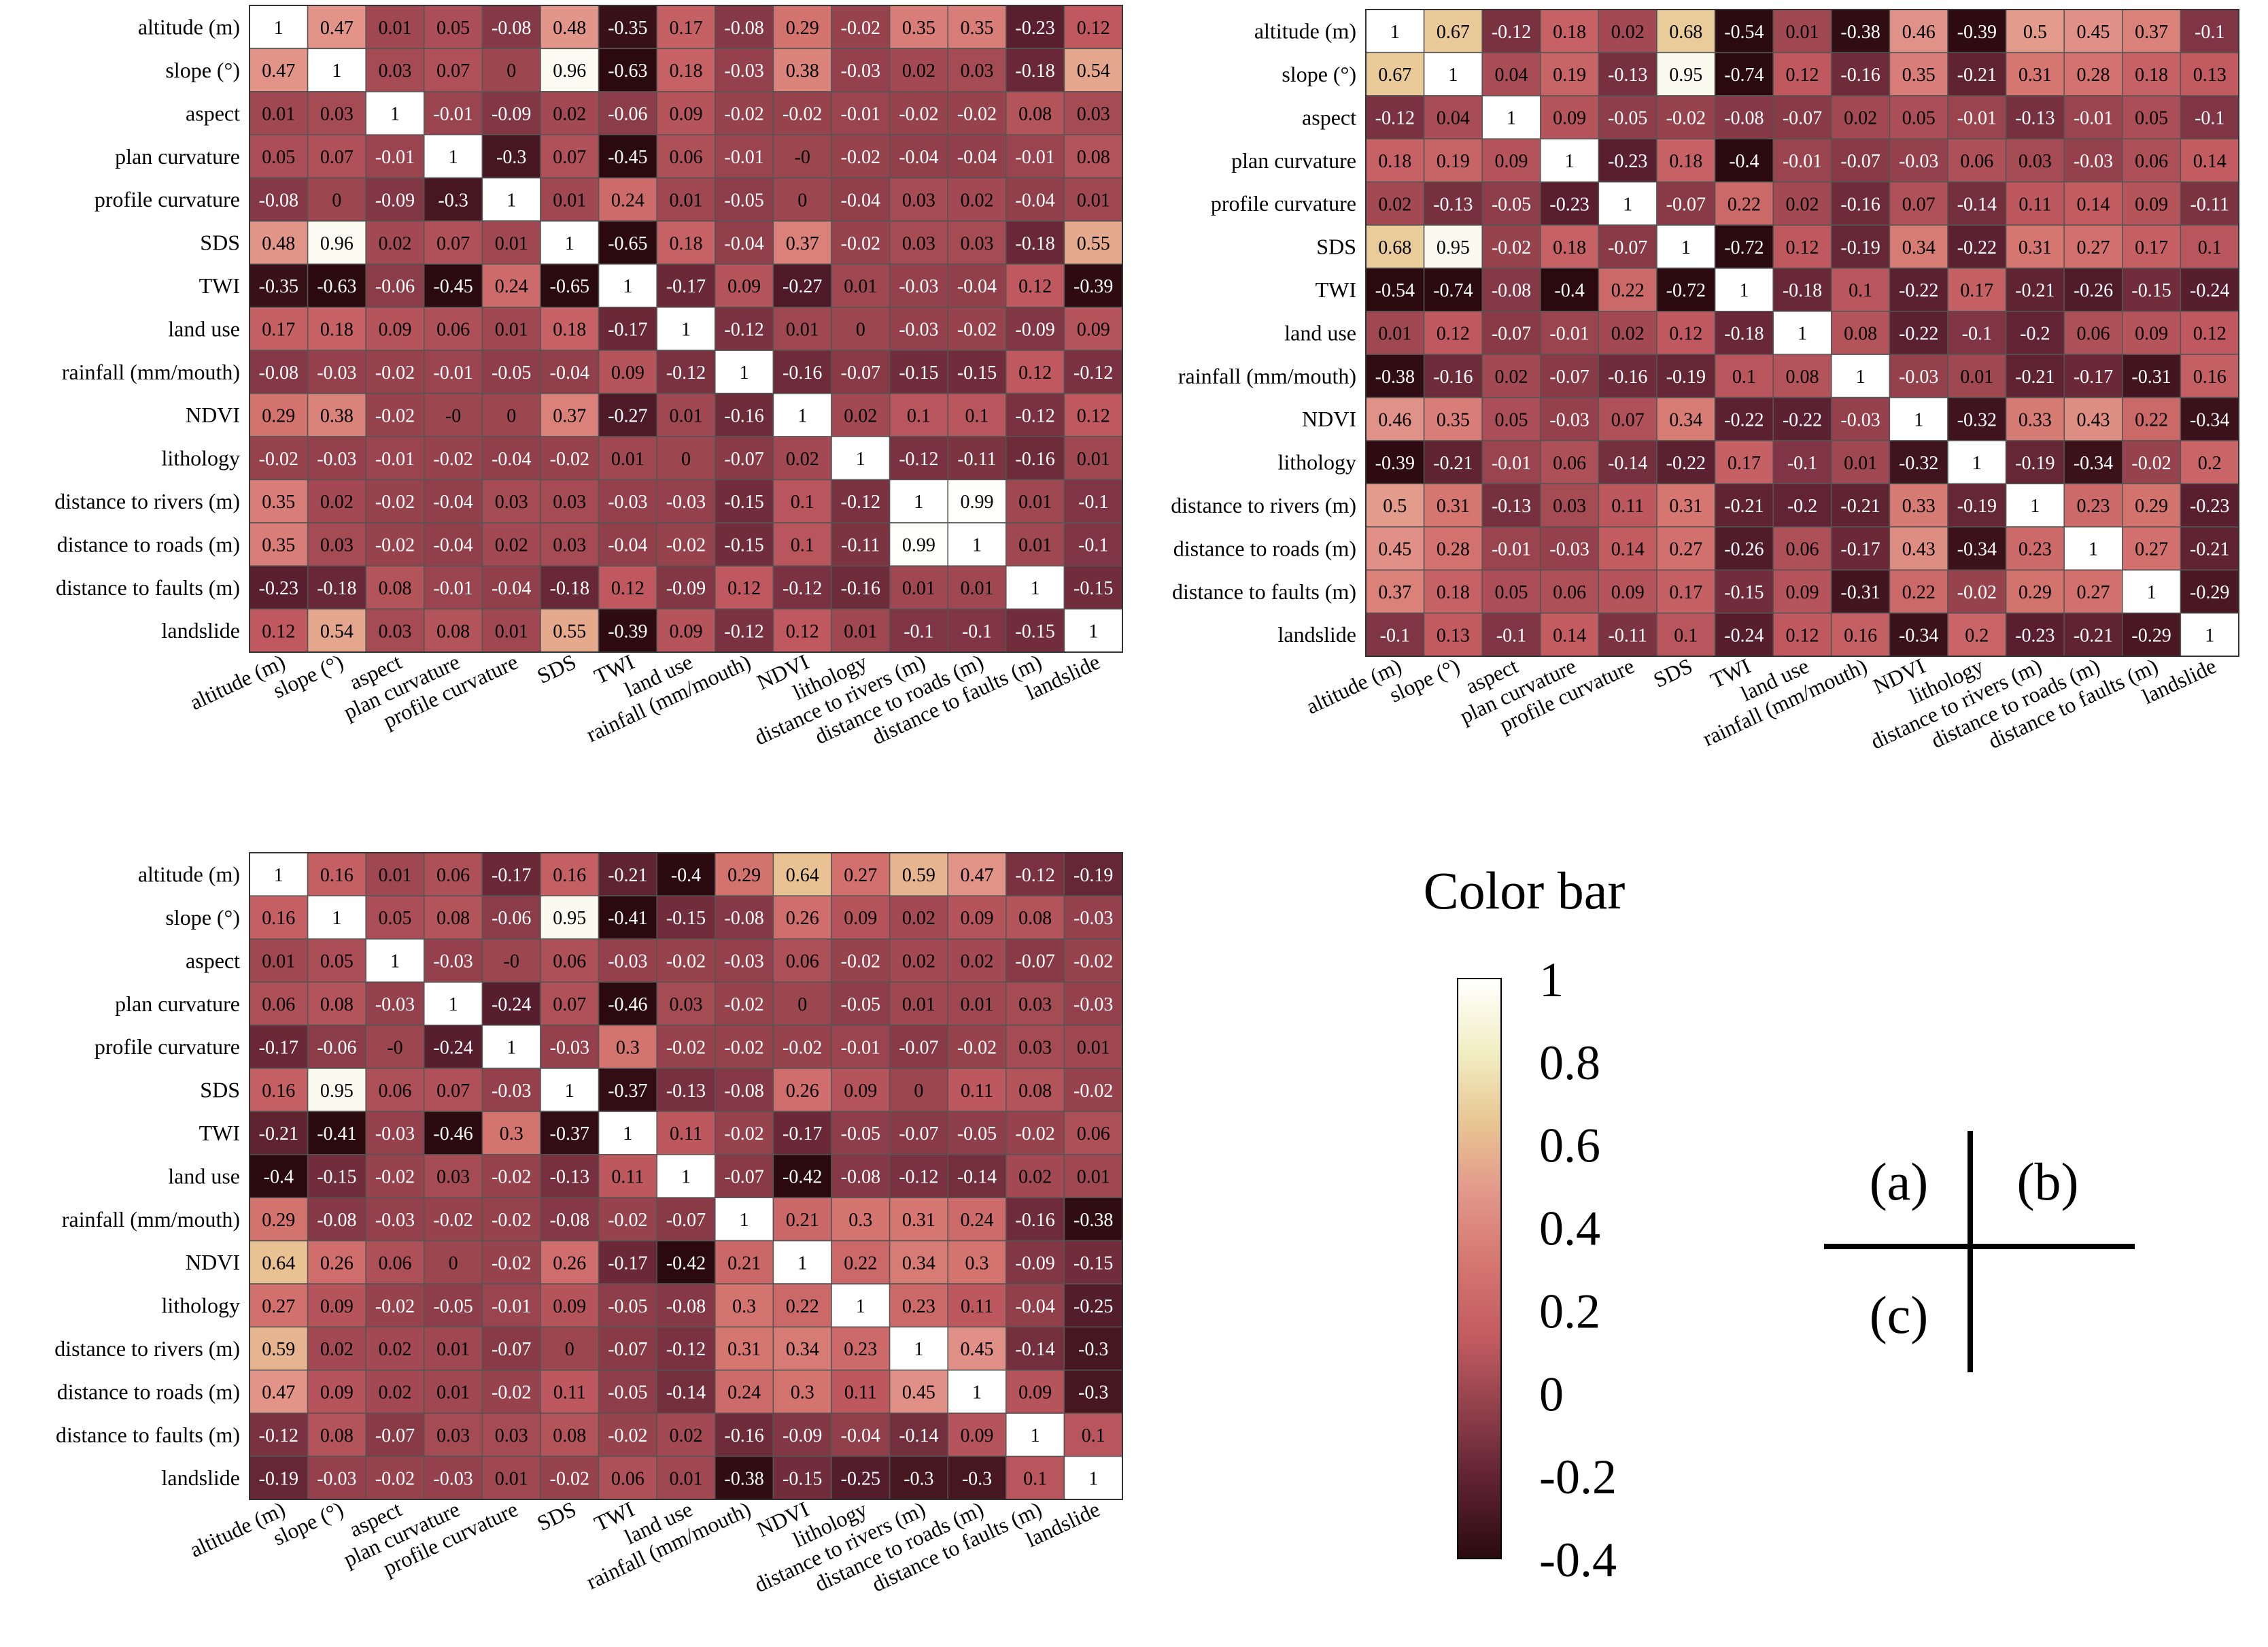 This screenshot has width=2268, height=1647. What do you see at coordinates (278, 200) in the screenshot?
I see `cell-value: -0.08` at bounding box center [278, 200].